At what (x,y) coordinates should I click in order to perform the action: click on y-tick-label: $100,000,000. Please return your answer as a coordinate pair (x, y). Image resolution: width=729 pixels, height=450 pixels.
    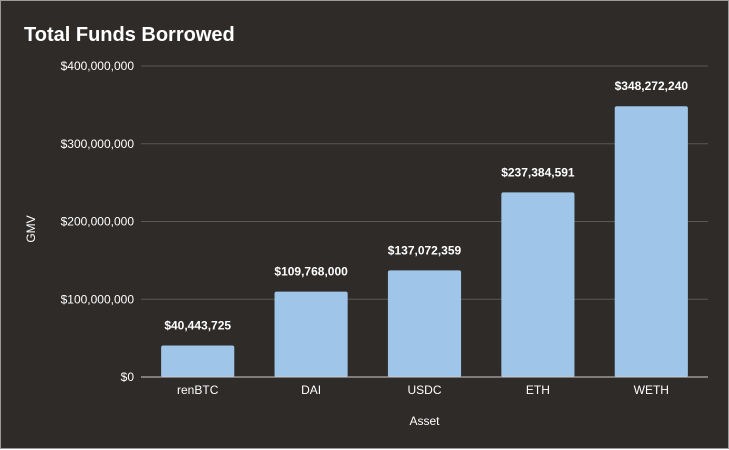
    Looking at the image, I should click on (98, 299).